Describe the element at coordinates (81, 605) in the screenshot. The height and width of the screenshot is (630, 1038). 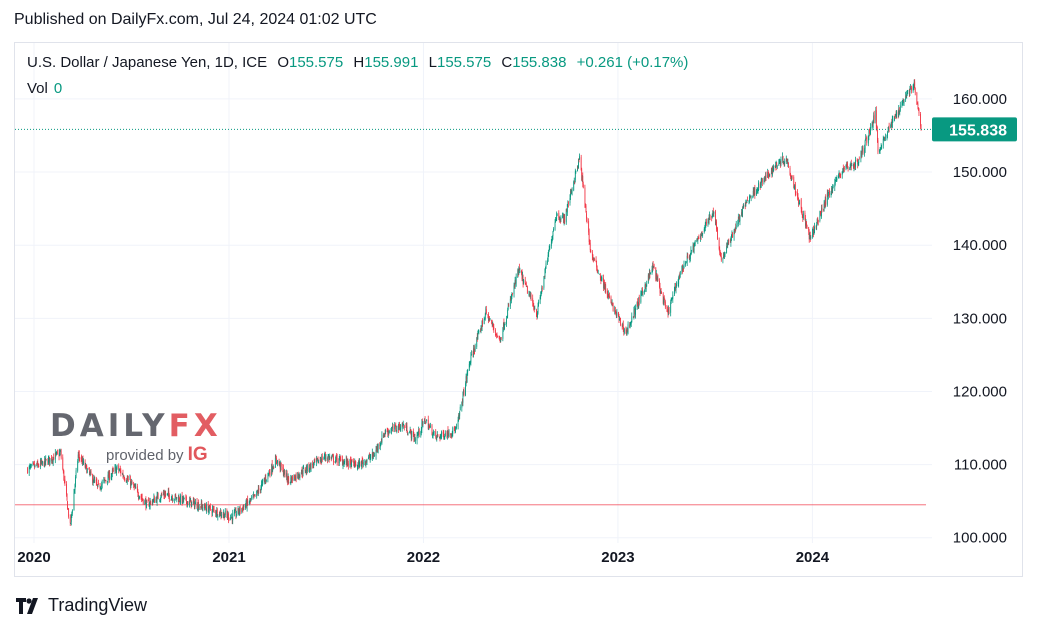
I see `tradingview-footer: TradingView` at that location.